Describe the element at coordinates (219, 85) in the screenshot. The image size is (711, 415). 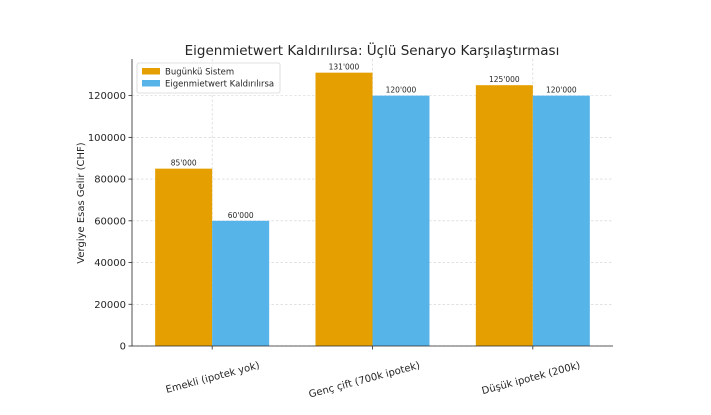
I see `legend-label: Eigenmietwert Kaldırılırsa` at that location.